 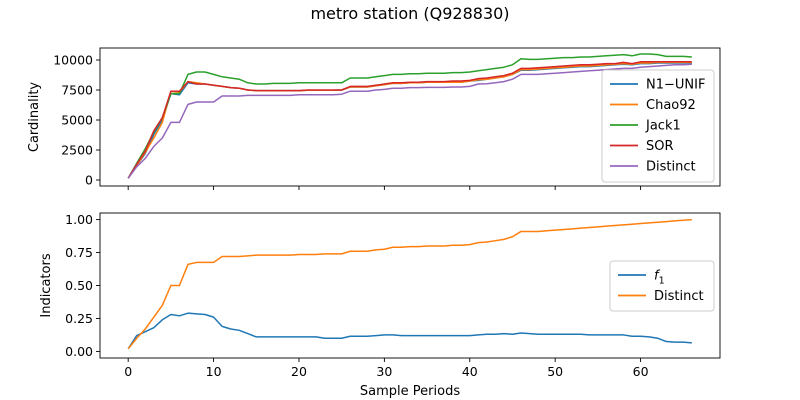 I want to click on bottom-legend-box, so click(x=662, y=286).